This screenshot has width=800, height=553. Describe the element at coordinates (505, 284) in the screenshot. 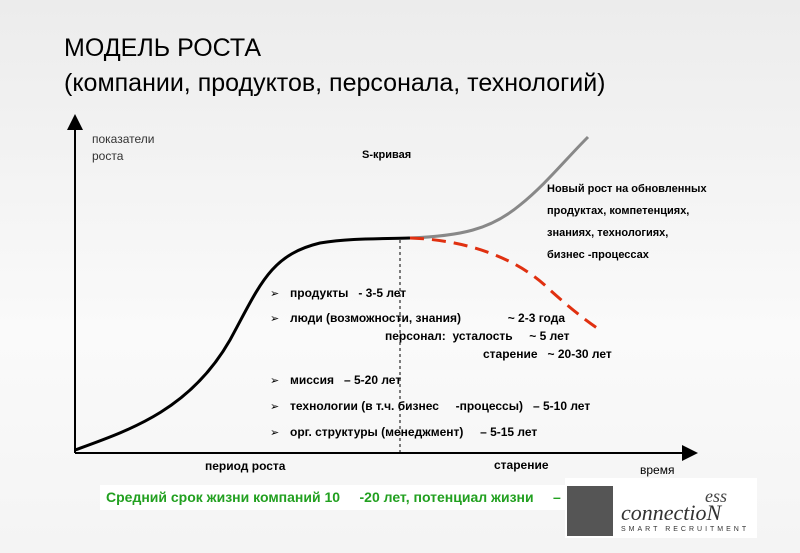

I see `decline-curve` at that location.